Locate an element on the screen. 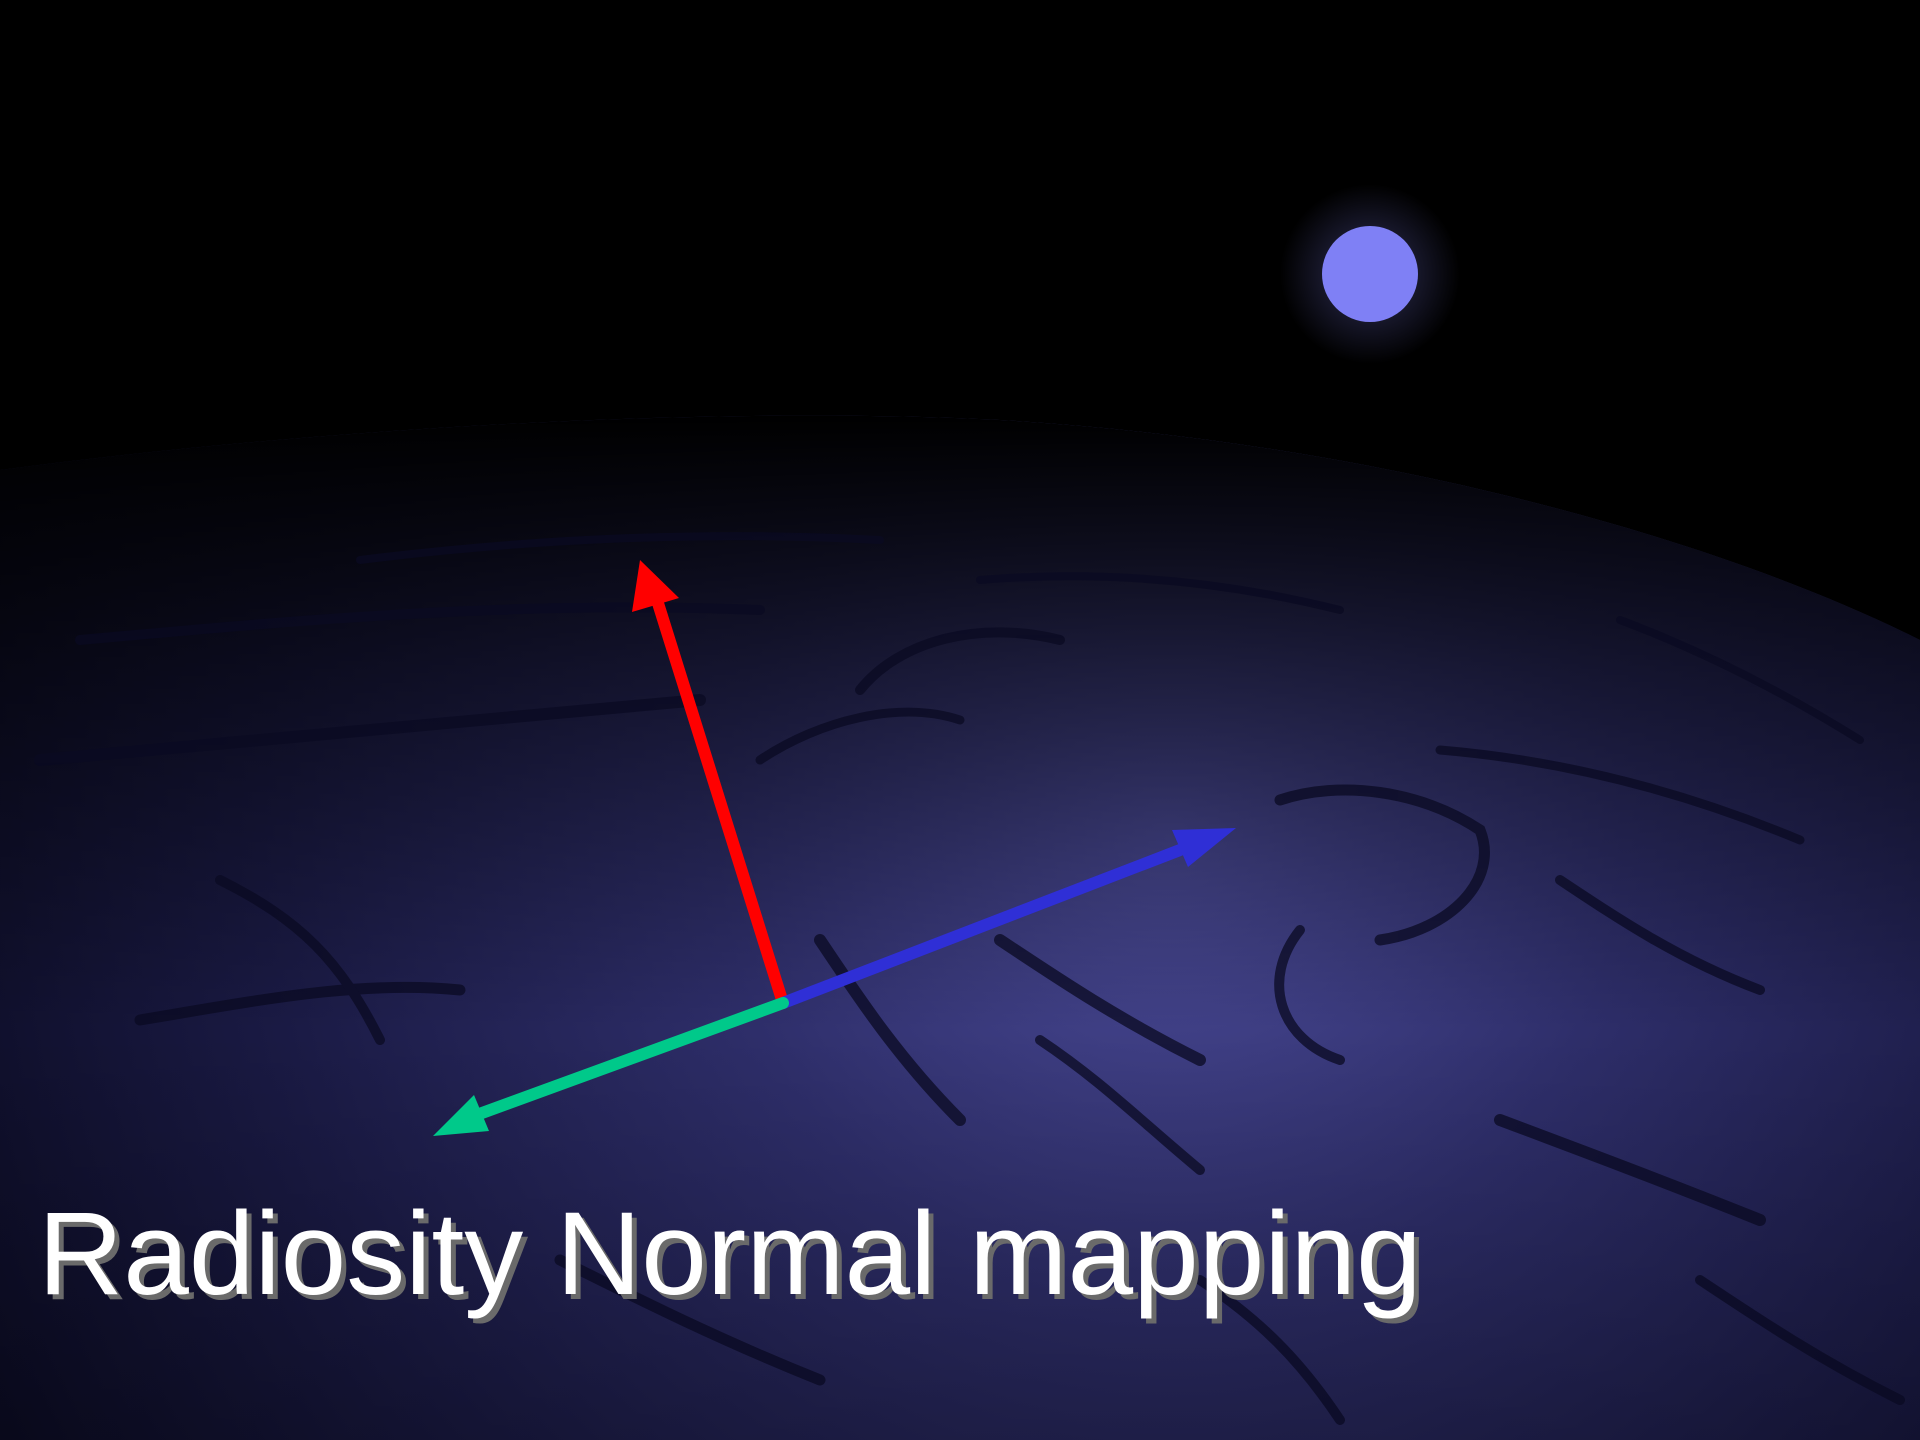 The height and width of the screenshot is (1440, 1920). green-basis-arrow is located at coordinates (611, 1066).